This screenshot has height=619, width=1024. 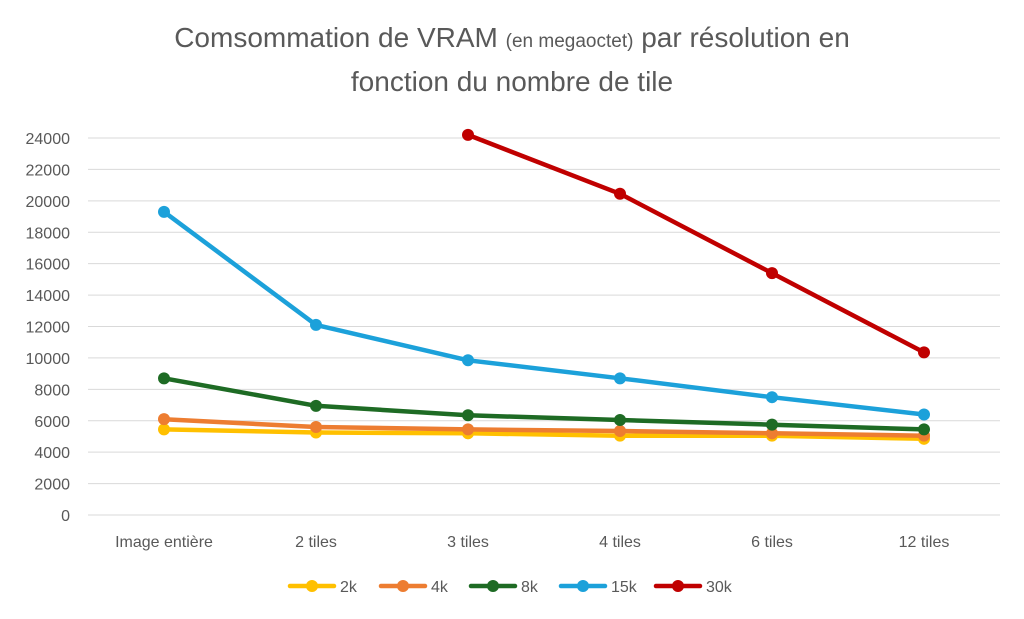 What do you see at coordinates (772, 542) in the screenshot?
I see `x-tick-label: 6 tiles` at bounding box center [772, 542].